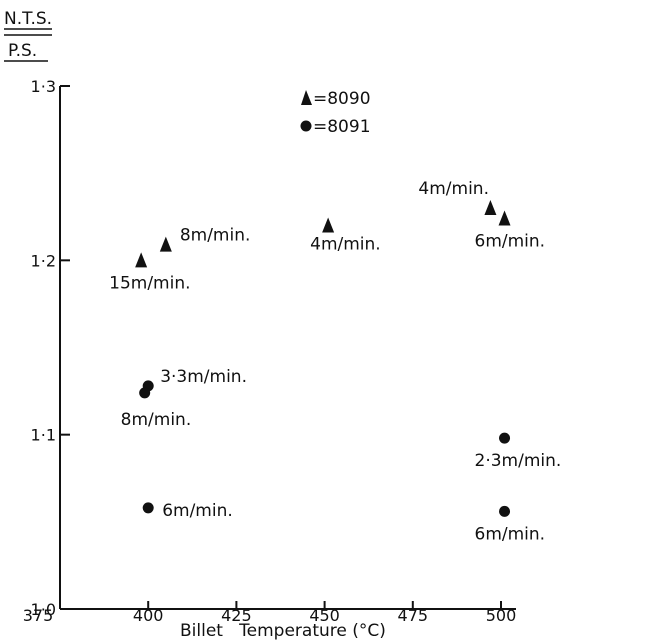  I want to click on legend-label-8090: =8090, so click(342, 99).